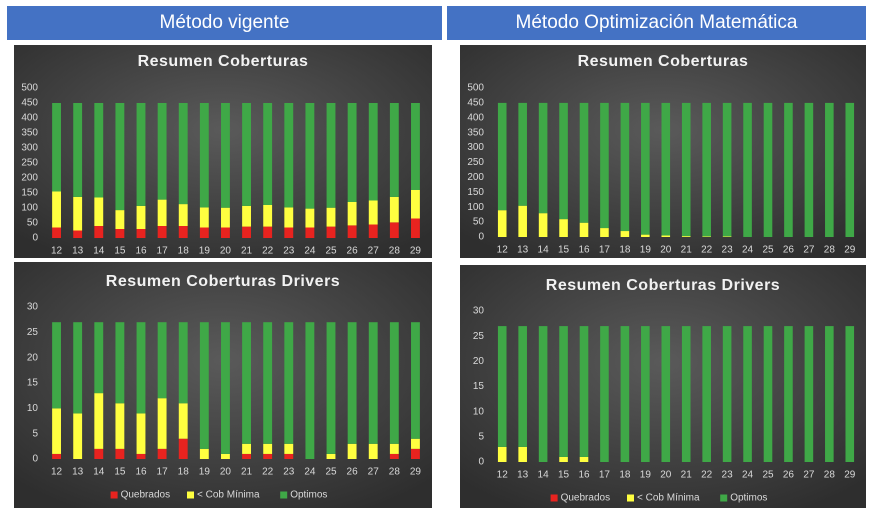  Describe the element at coordinates (141, 251) in the screenshot. I see `x-tick-label: 16` at that location.